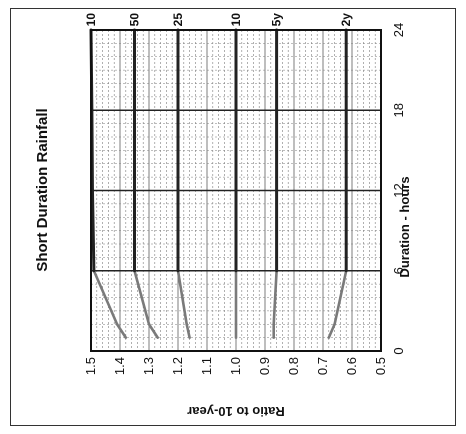 Image resolution: width=466 pixels, height=434 pixels. What do you see at coordinates (293, 366) in the screenshot?
I see `y-tick-label: 0.8` at bounding box center [293, 366].